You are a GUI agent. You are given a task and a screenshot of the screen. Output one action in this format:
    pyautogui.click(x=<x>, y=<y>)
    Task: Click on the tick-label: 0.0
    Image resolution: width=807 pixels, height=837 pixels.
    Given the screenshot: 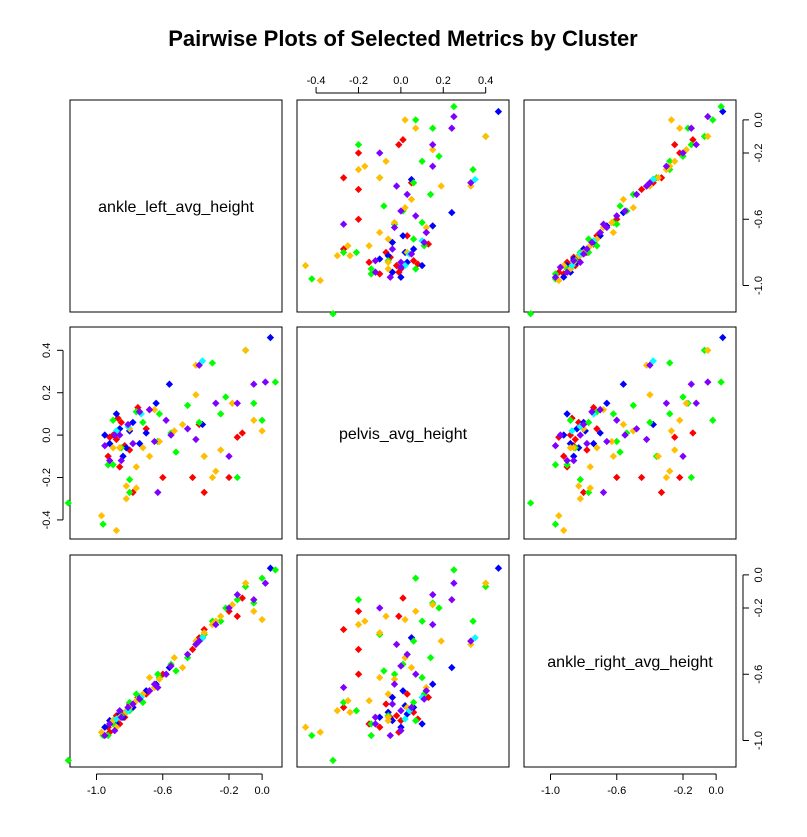 What is the action you would take?
    pyautogui.click(x=400, y=81)
    